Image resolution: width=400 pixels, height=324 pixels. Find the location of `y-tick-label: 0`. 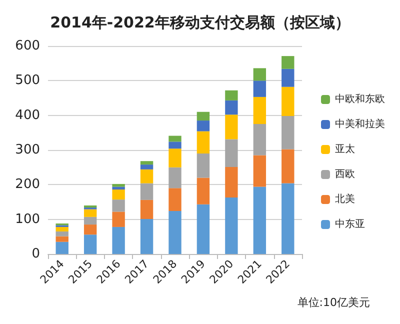

y-tick-label: 0 is located at coordinates (36, 254).